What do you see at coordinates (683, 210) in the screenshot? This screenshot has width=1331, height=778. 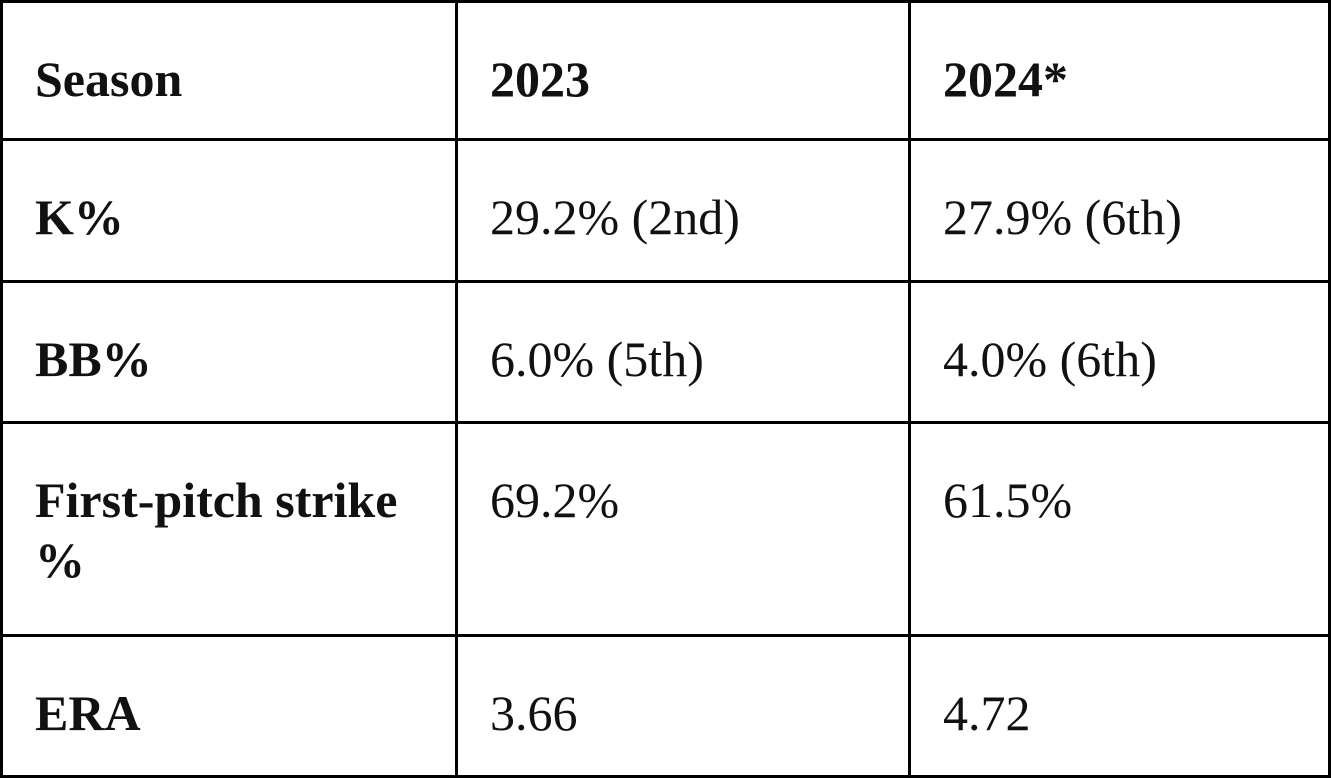 I see `value-cell: 29.2% (2nd)` at bounding box center [683, 210].